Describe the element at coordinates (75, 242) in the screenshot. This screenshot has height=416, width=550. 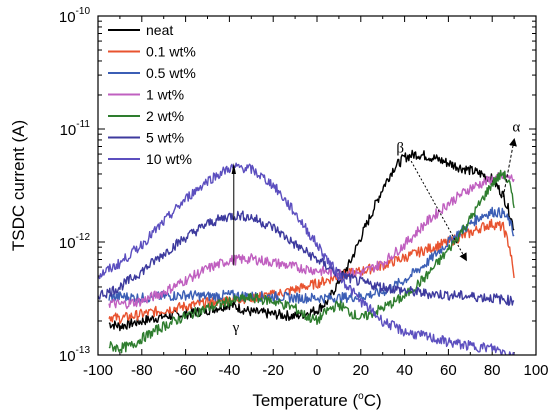
I see `y-tick-label: 10-12` at that location.